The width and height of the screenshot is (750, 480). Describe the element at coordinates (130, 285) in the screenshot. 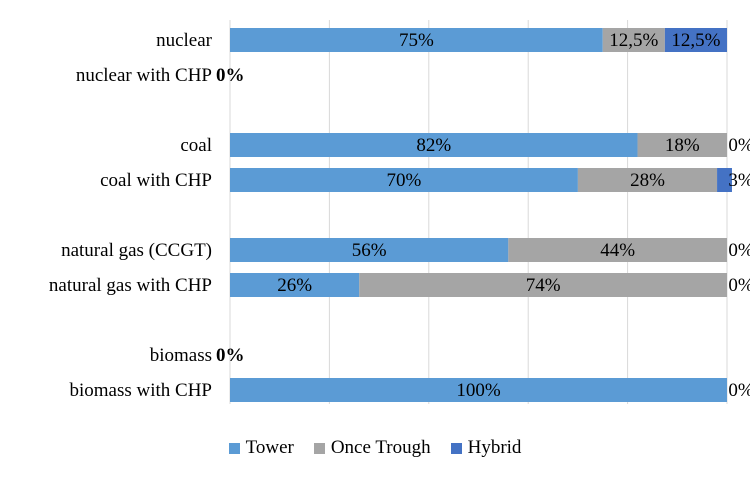

I see `category-label: natural gas with CHP` at that location.